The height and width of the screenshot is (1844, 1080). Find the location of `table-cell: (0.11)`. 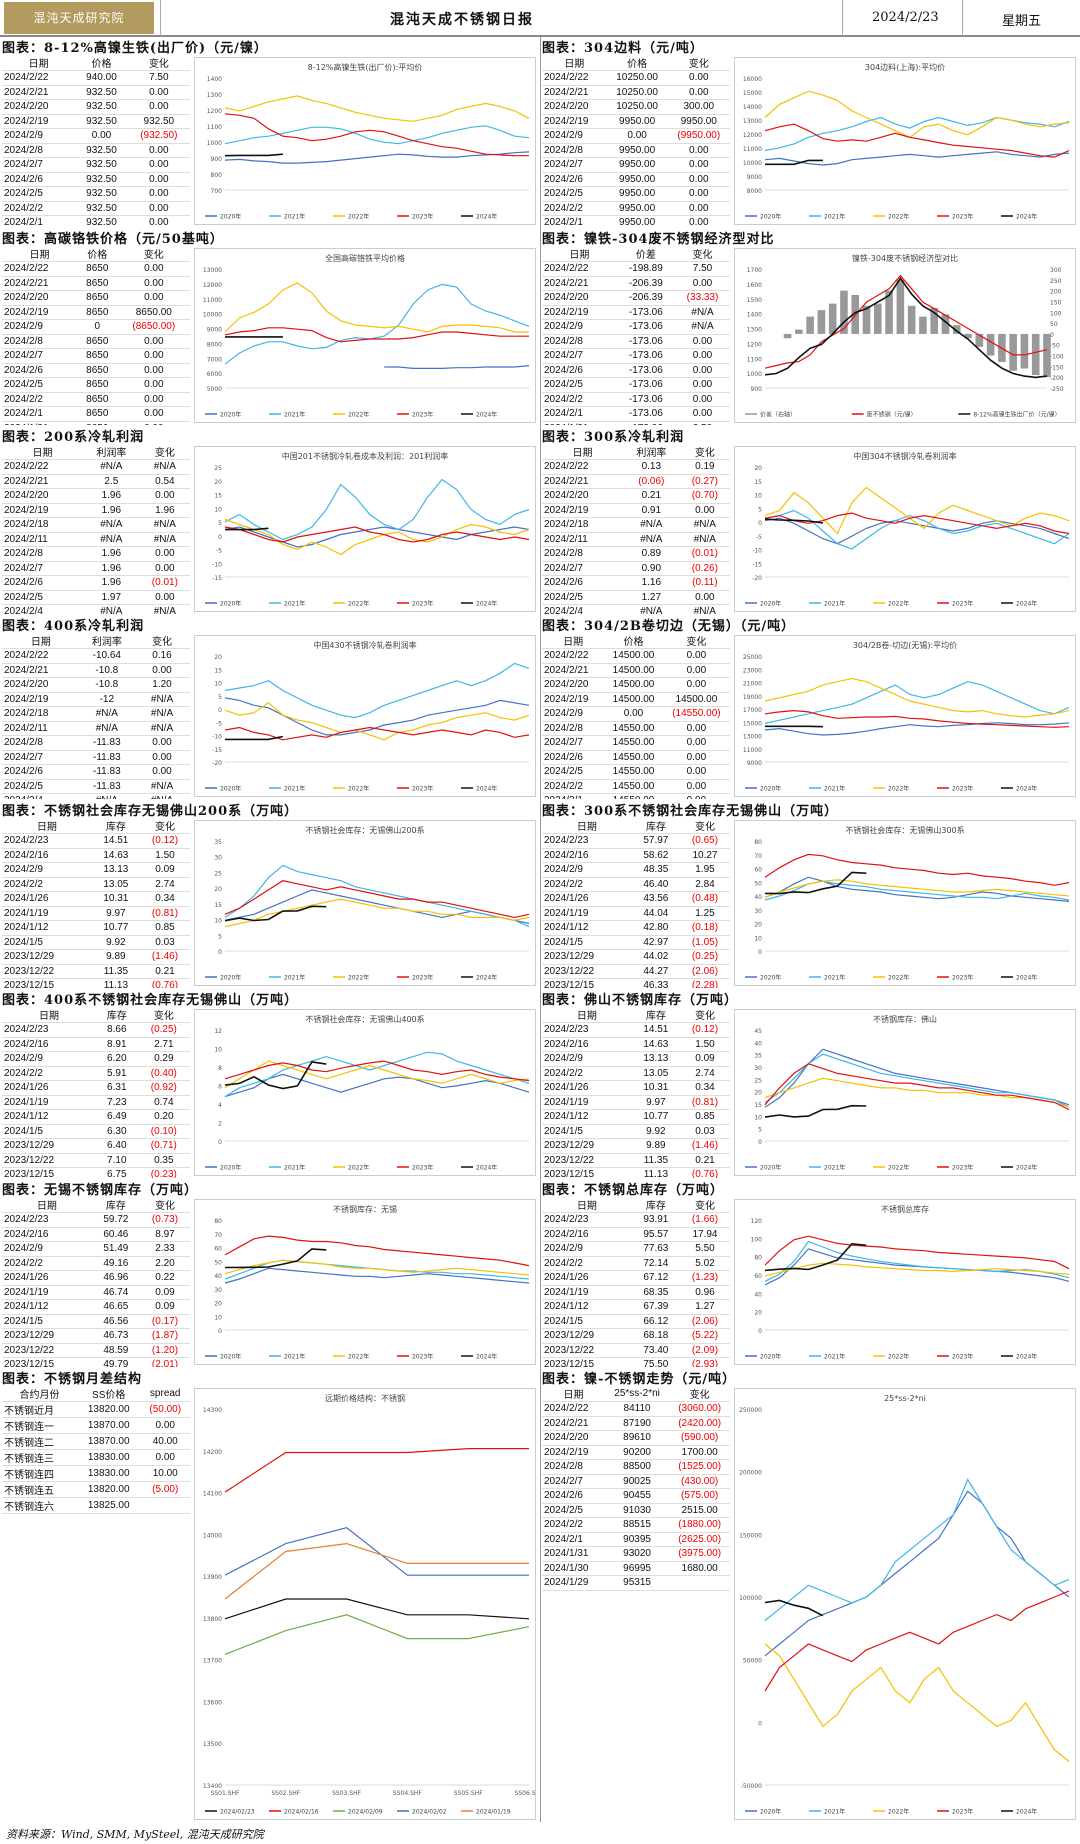

table-cell: (0.11) is located at coordinates (704, 583).